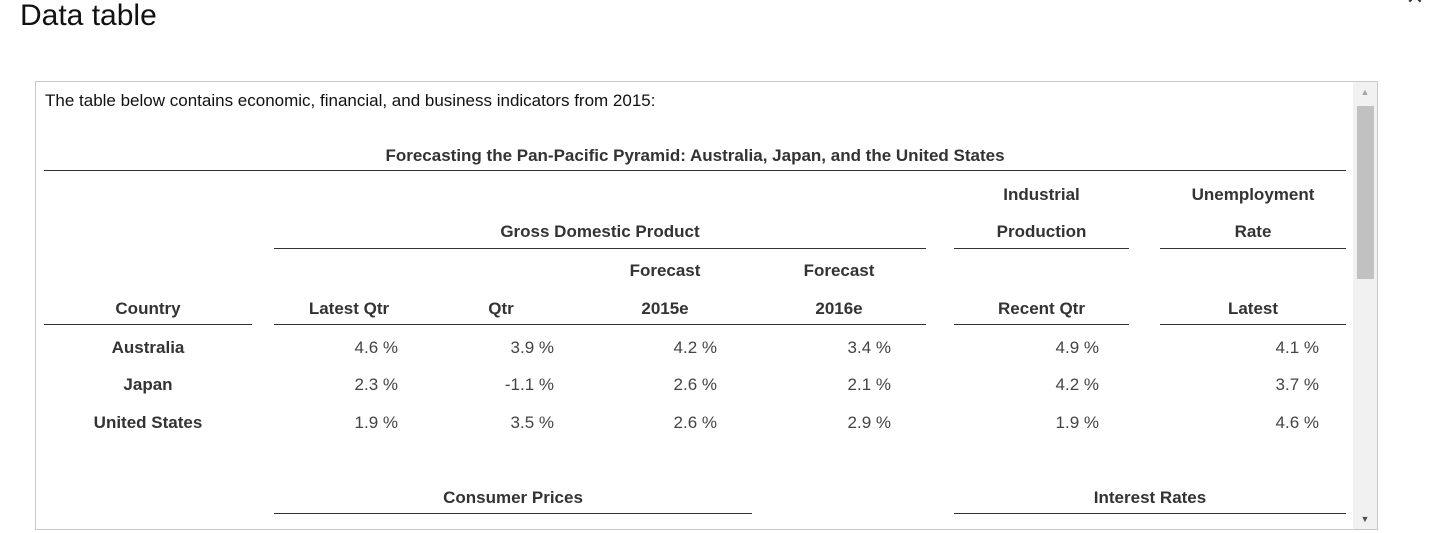 The image size is (1437, 533). Describe the element at coordinates (600, 324) in the screenshot. I see `gdp-column-rule` at that location.